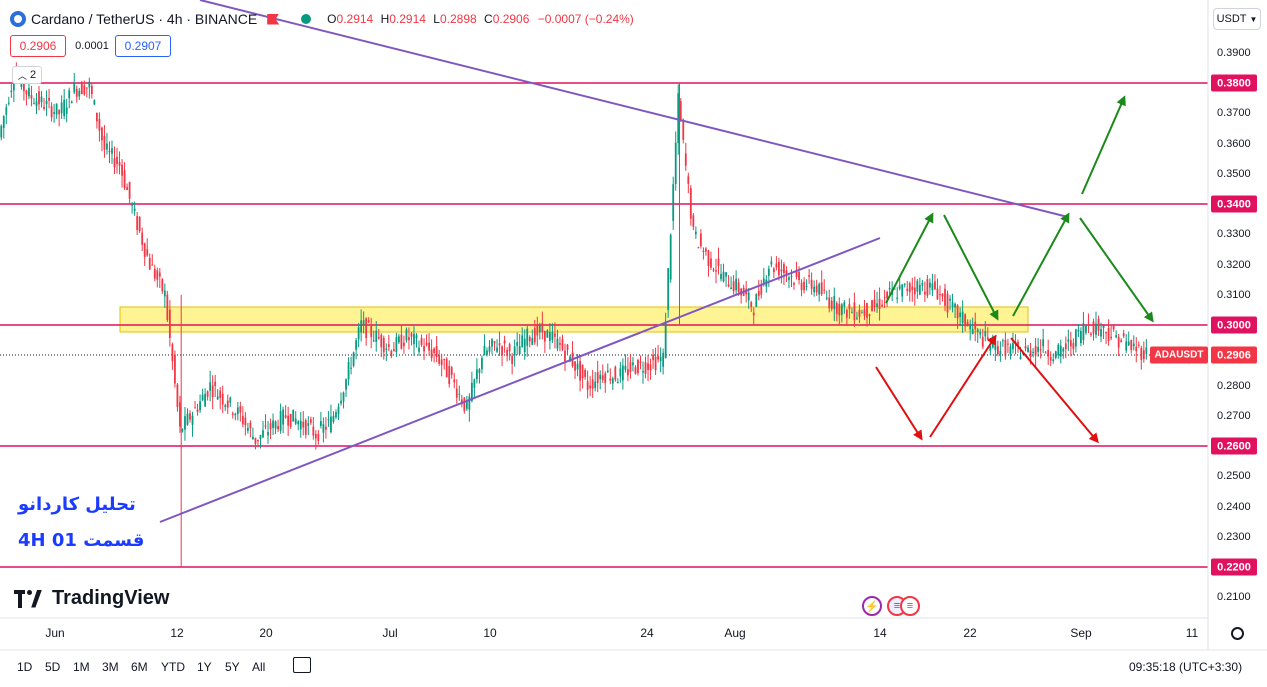 This screenshot has width=1267, height=687. I want to click on buy-price-button: 0.2907, so click(143, 46).